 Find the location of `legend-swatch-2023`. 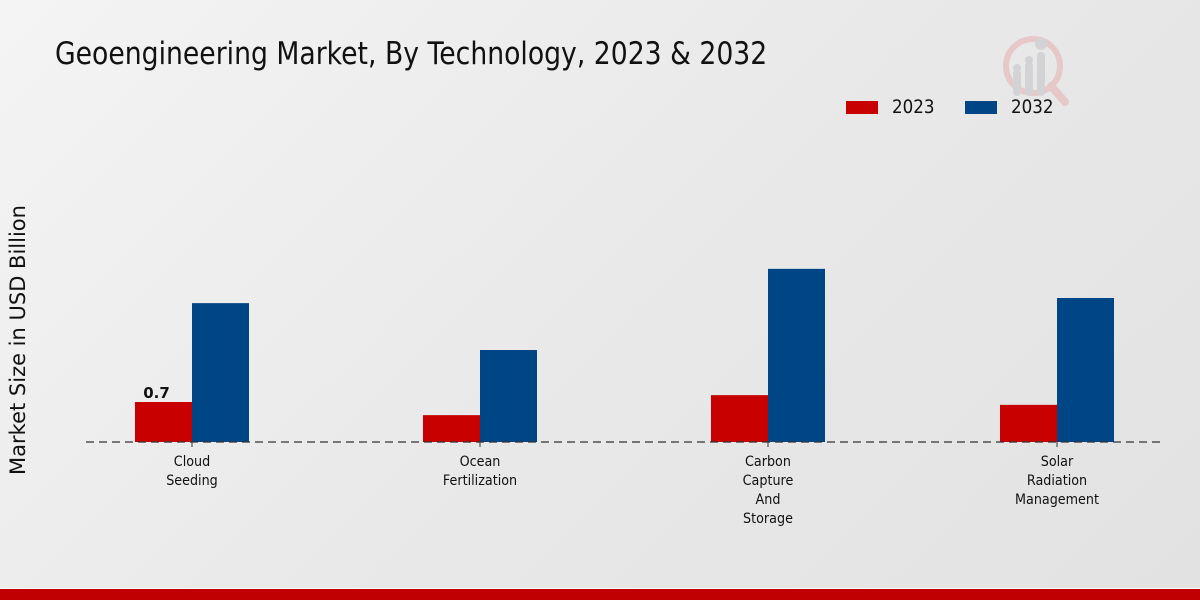

legend-swatch-2023 is located at coordinates (862, 107).